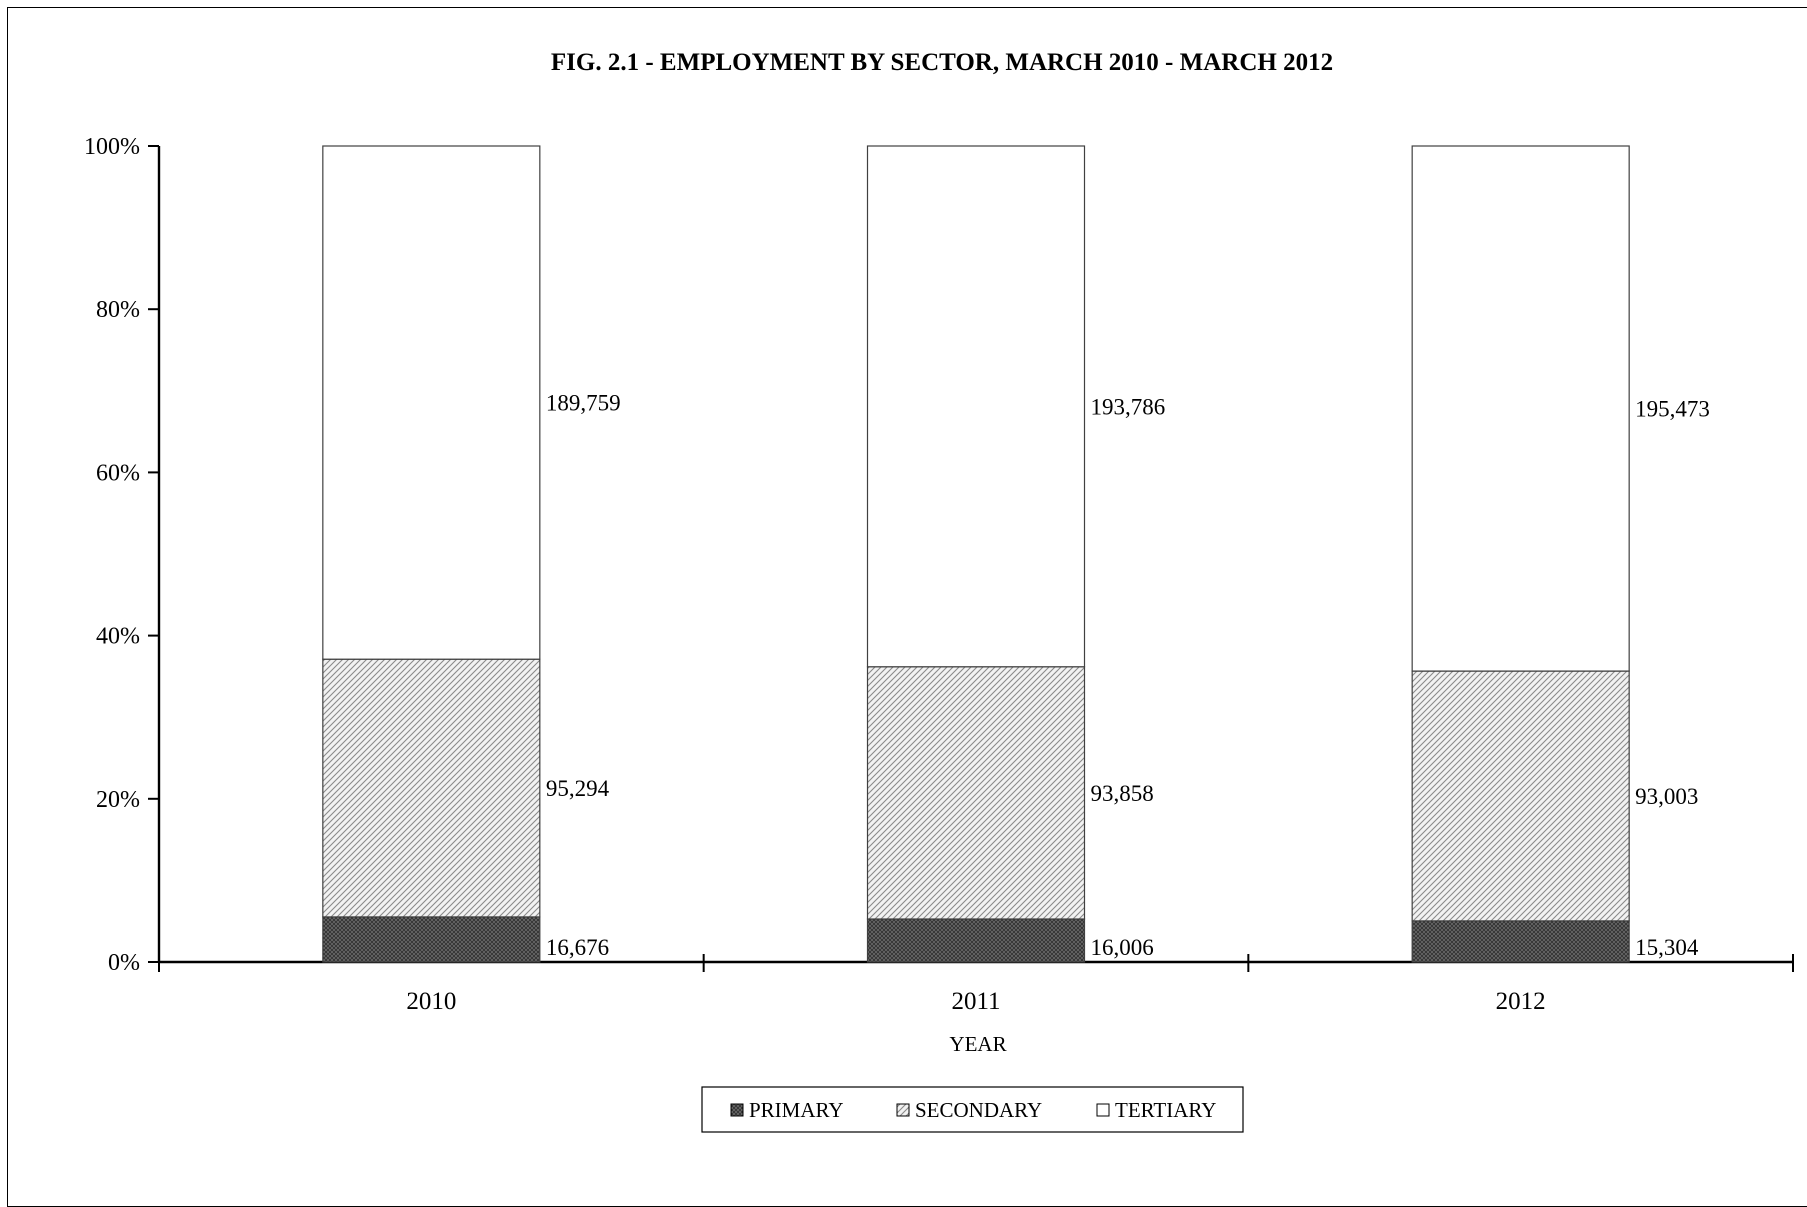 The width and height of the screenshot is (1807, 1207). I want to click on y-axis: 0% 20% 40% 60% 80% 100%, so click(122, 555).